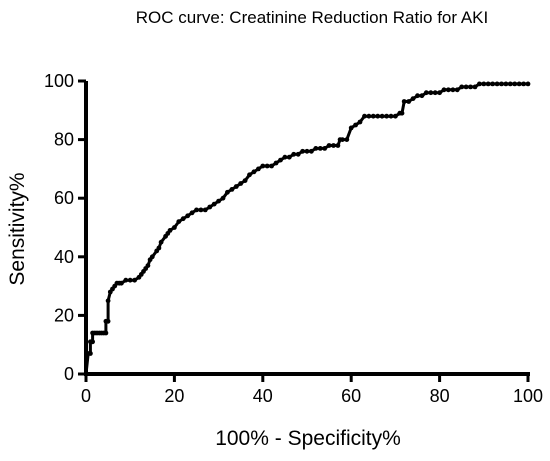  Describe the element at coordinates (64, 257) in the screenshot. I see `y-tick-label: 40` at that location.